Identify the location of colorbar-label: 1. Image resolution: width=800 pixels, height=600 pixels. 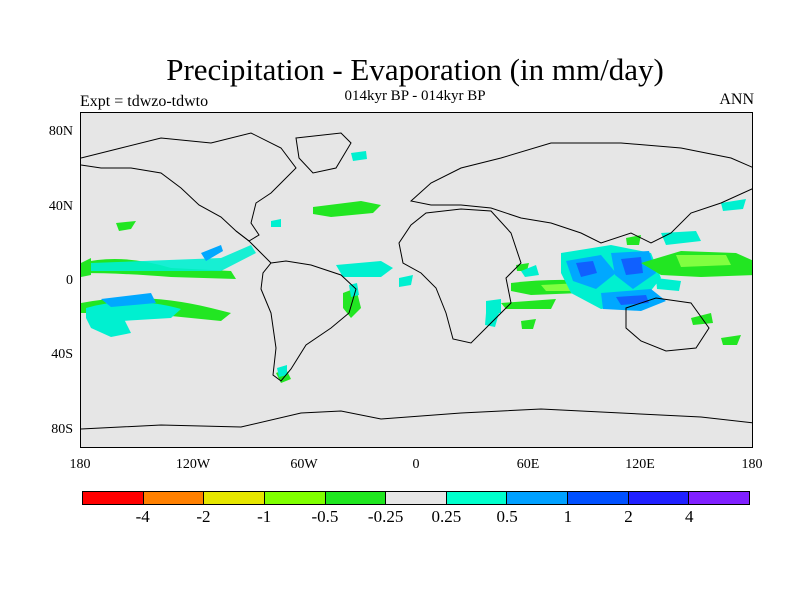
(568, 516).